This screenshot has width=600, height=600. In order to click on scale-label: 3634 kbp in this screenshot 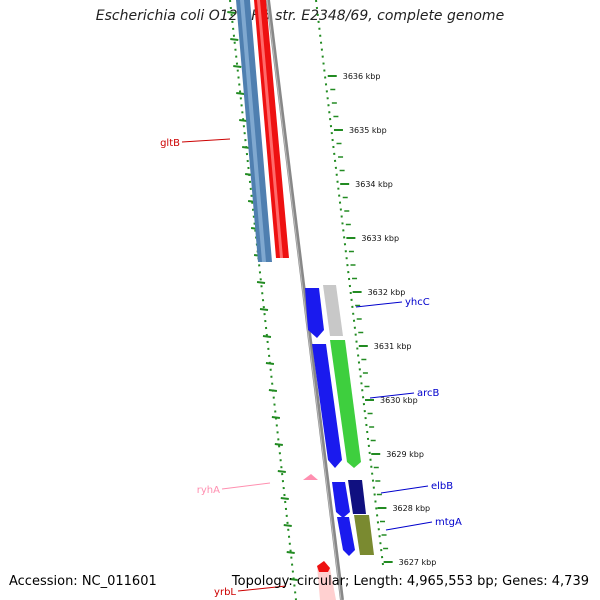, I will do `click(374, 184)`.